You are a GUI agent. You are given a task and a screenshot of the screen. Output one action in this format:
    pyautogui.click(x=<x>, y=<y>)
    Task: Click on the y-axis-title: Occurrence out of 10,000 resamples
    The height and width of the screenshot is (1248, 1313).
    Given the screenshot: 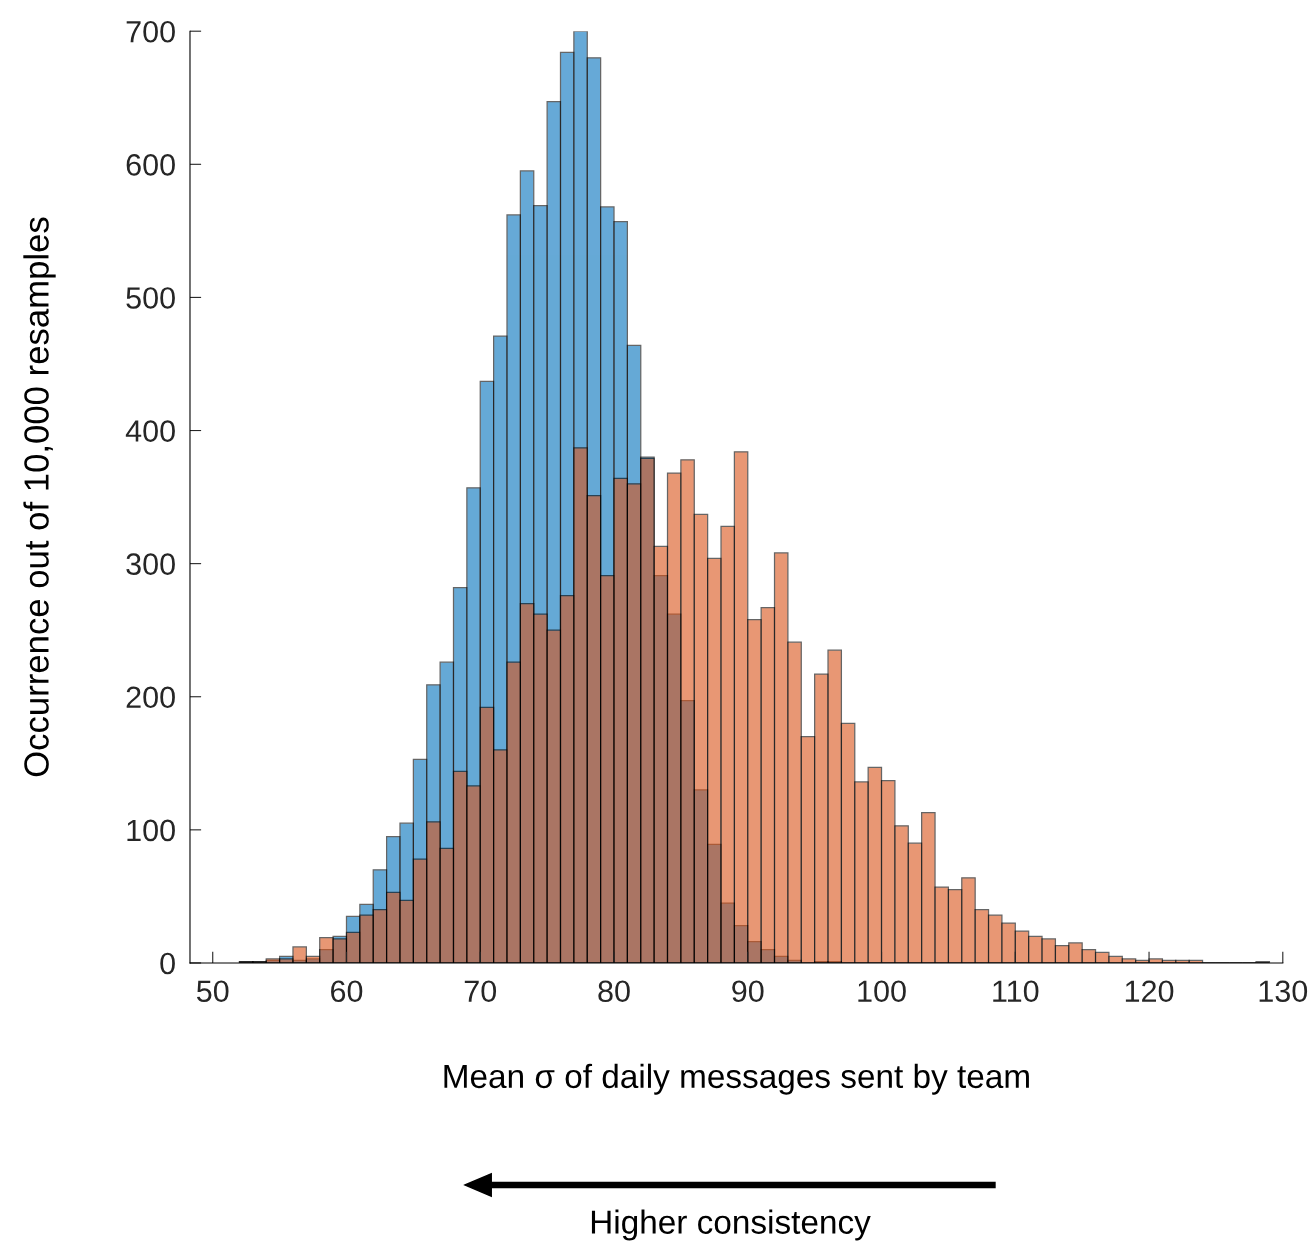 What is the action you would take?
    pyautogui.click(x=39, y=497)
    